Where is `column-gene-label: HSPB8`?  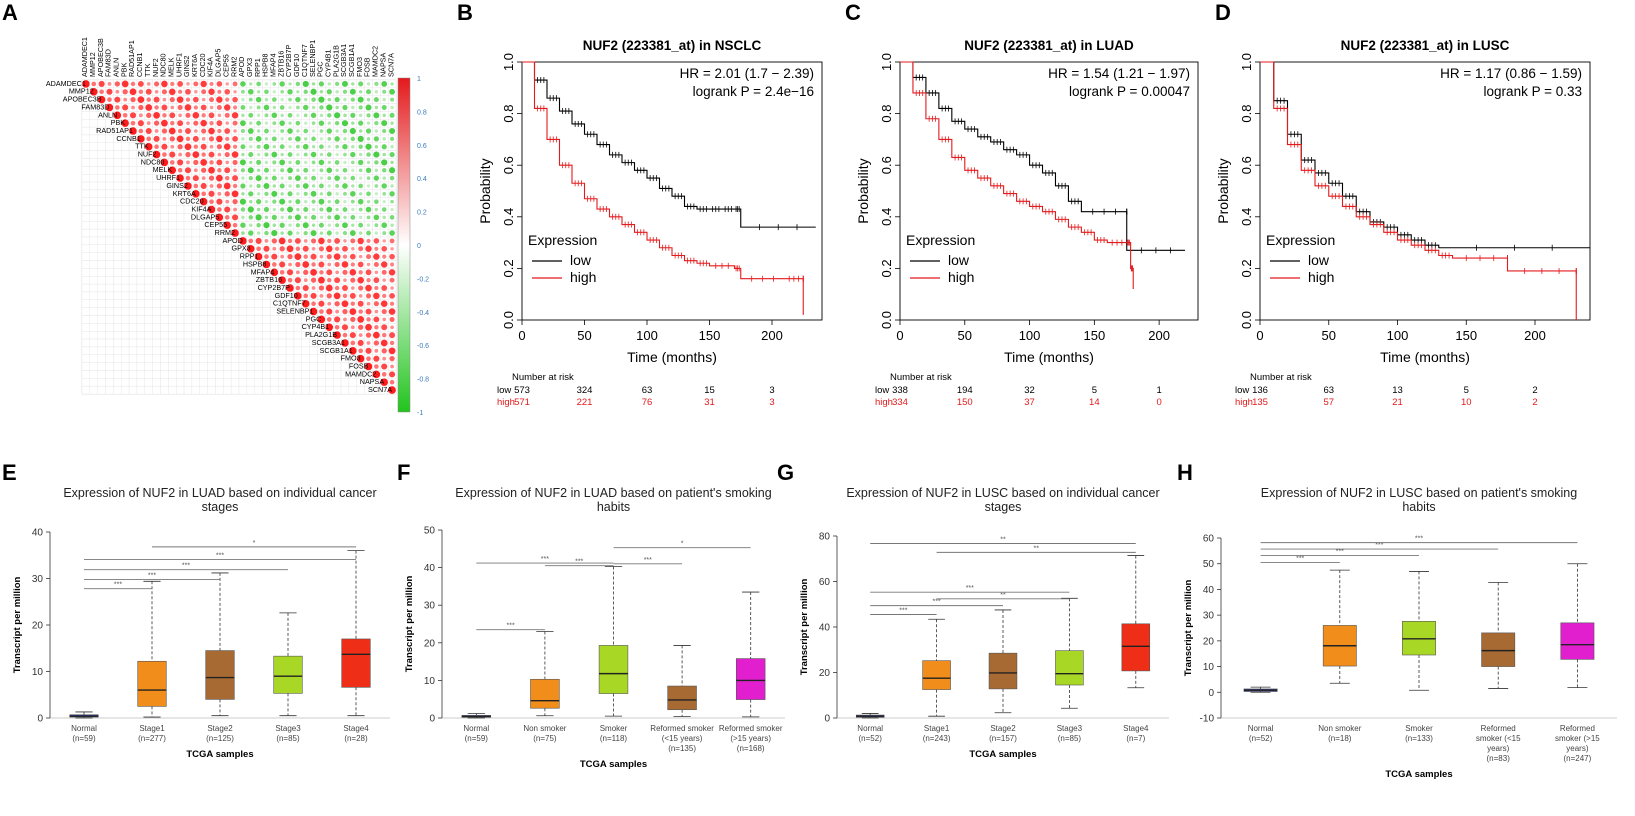 column-gene-label: HSPB8 is located at coordinates (265, 65).